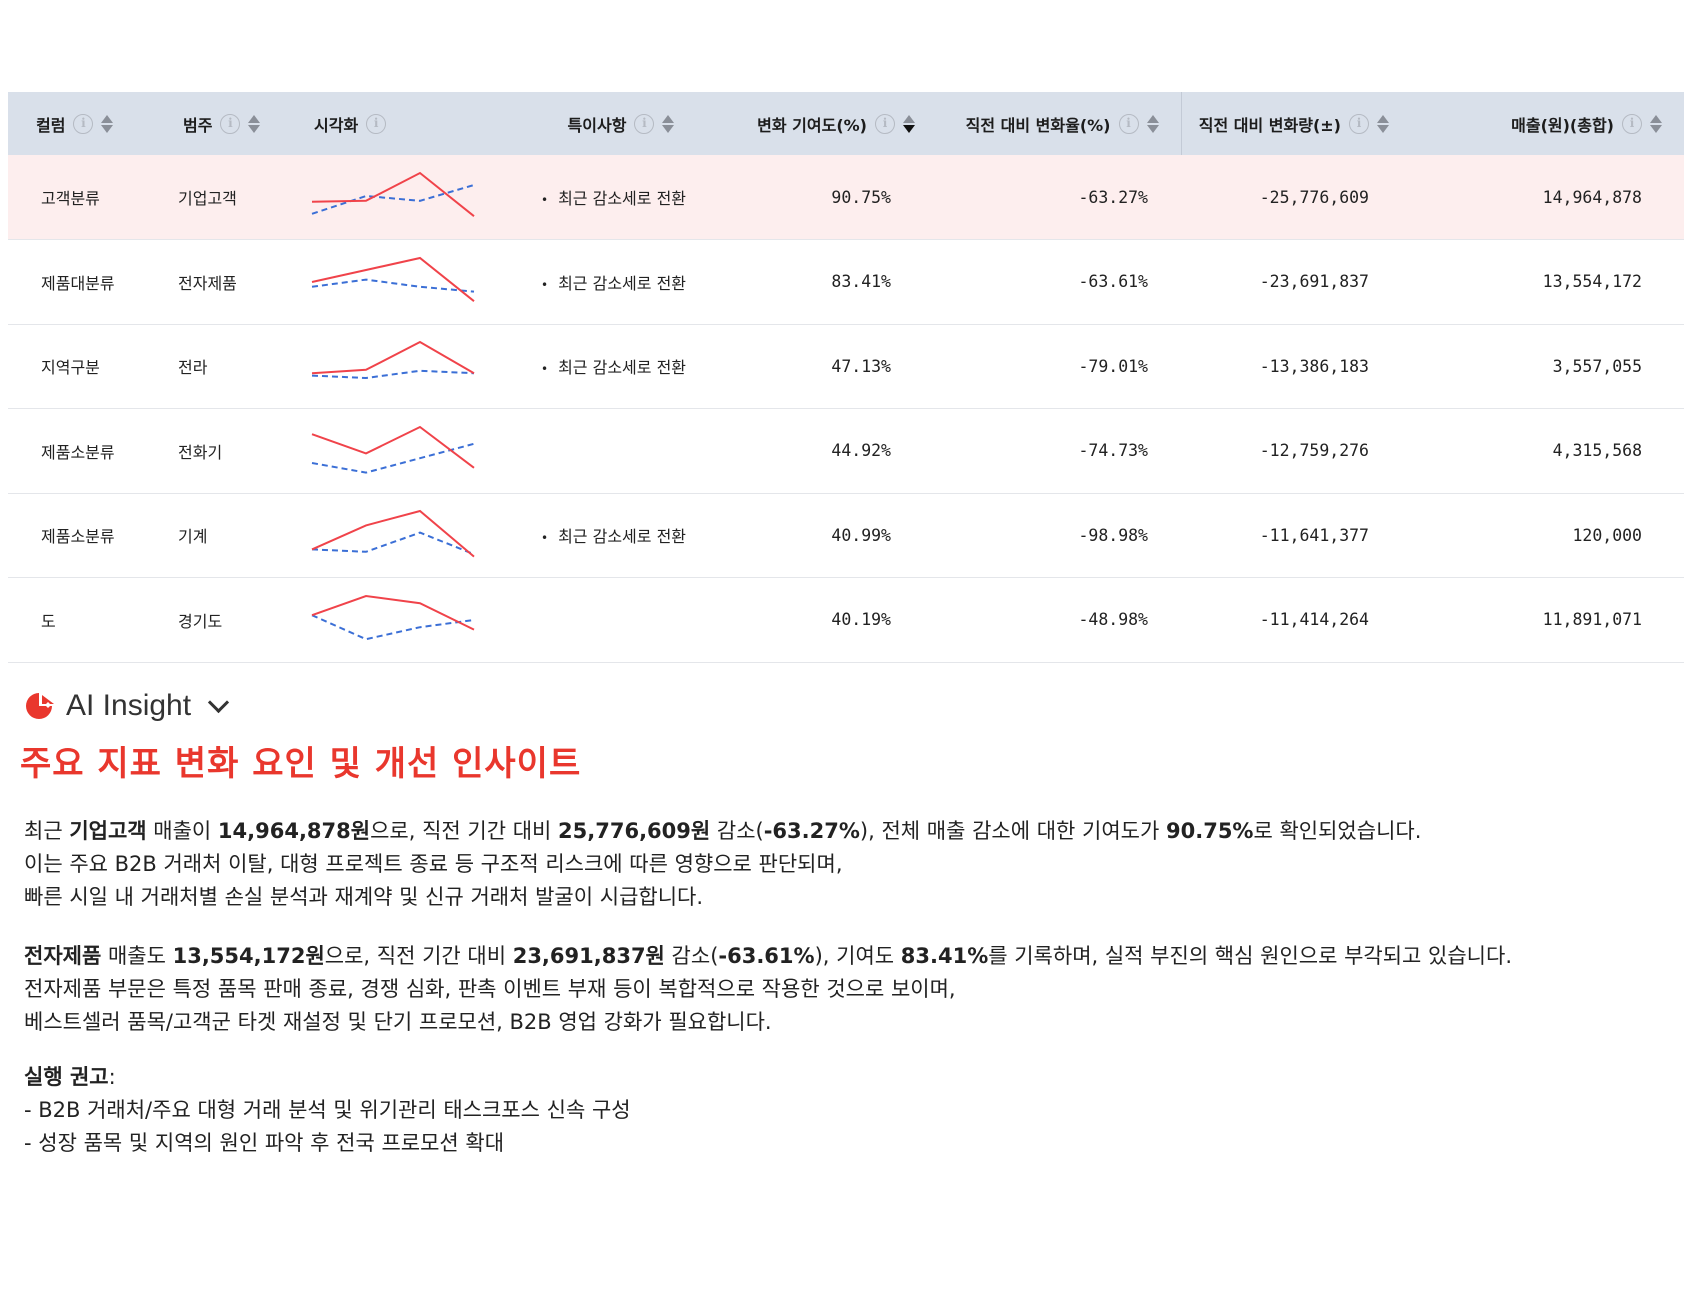  What do you see at coordinates (264, 1143) in the screenshot?
I see `text-line: - 성장 품목 및 지역의 원인 파악 후 전국 프로모션 확대` at bounding box center [264, 1143].